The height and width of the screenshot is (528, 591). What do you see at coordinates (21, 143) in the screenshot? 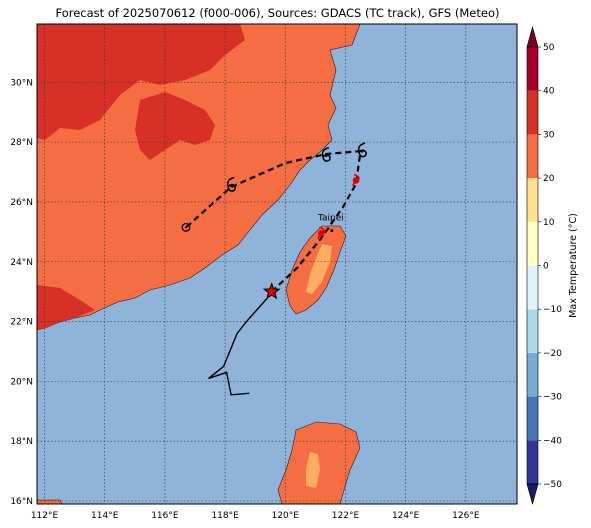
I see `lat-tick-label: 28°N` at bounding box center [21, 143].